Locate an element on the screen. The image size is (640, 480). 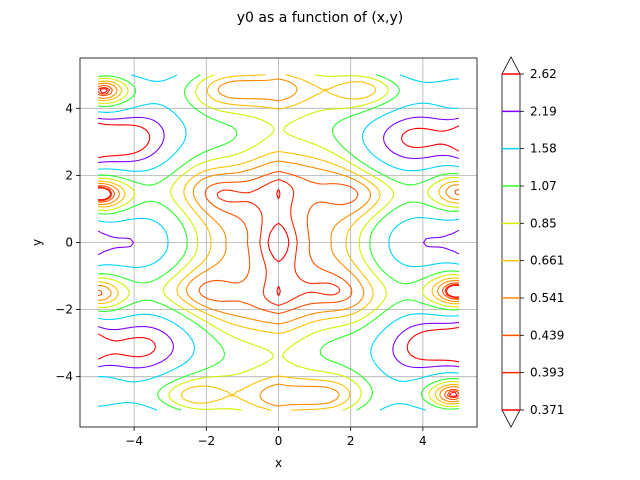
colorbar-tick-label: 0.439 is located at coordinates (547, 335).